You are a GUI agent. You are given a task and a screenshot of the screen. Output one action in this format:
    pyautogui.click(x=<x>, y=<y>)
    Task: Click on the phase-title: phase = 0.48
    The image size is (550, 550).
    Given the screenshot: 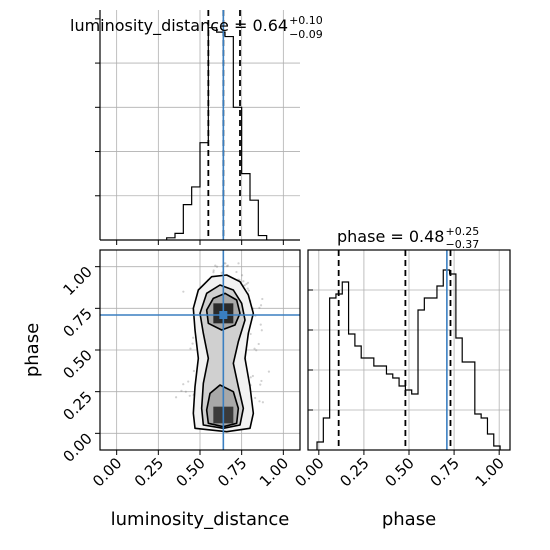 What is the action you would take?
    pyautogui.click(x=390, y=236)
    